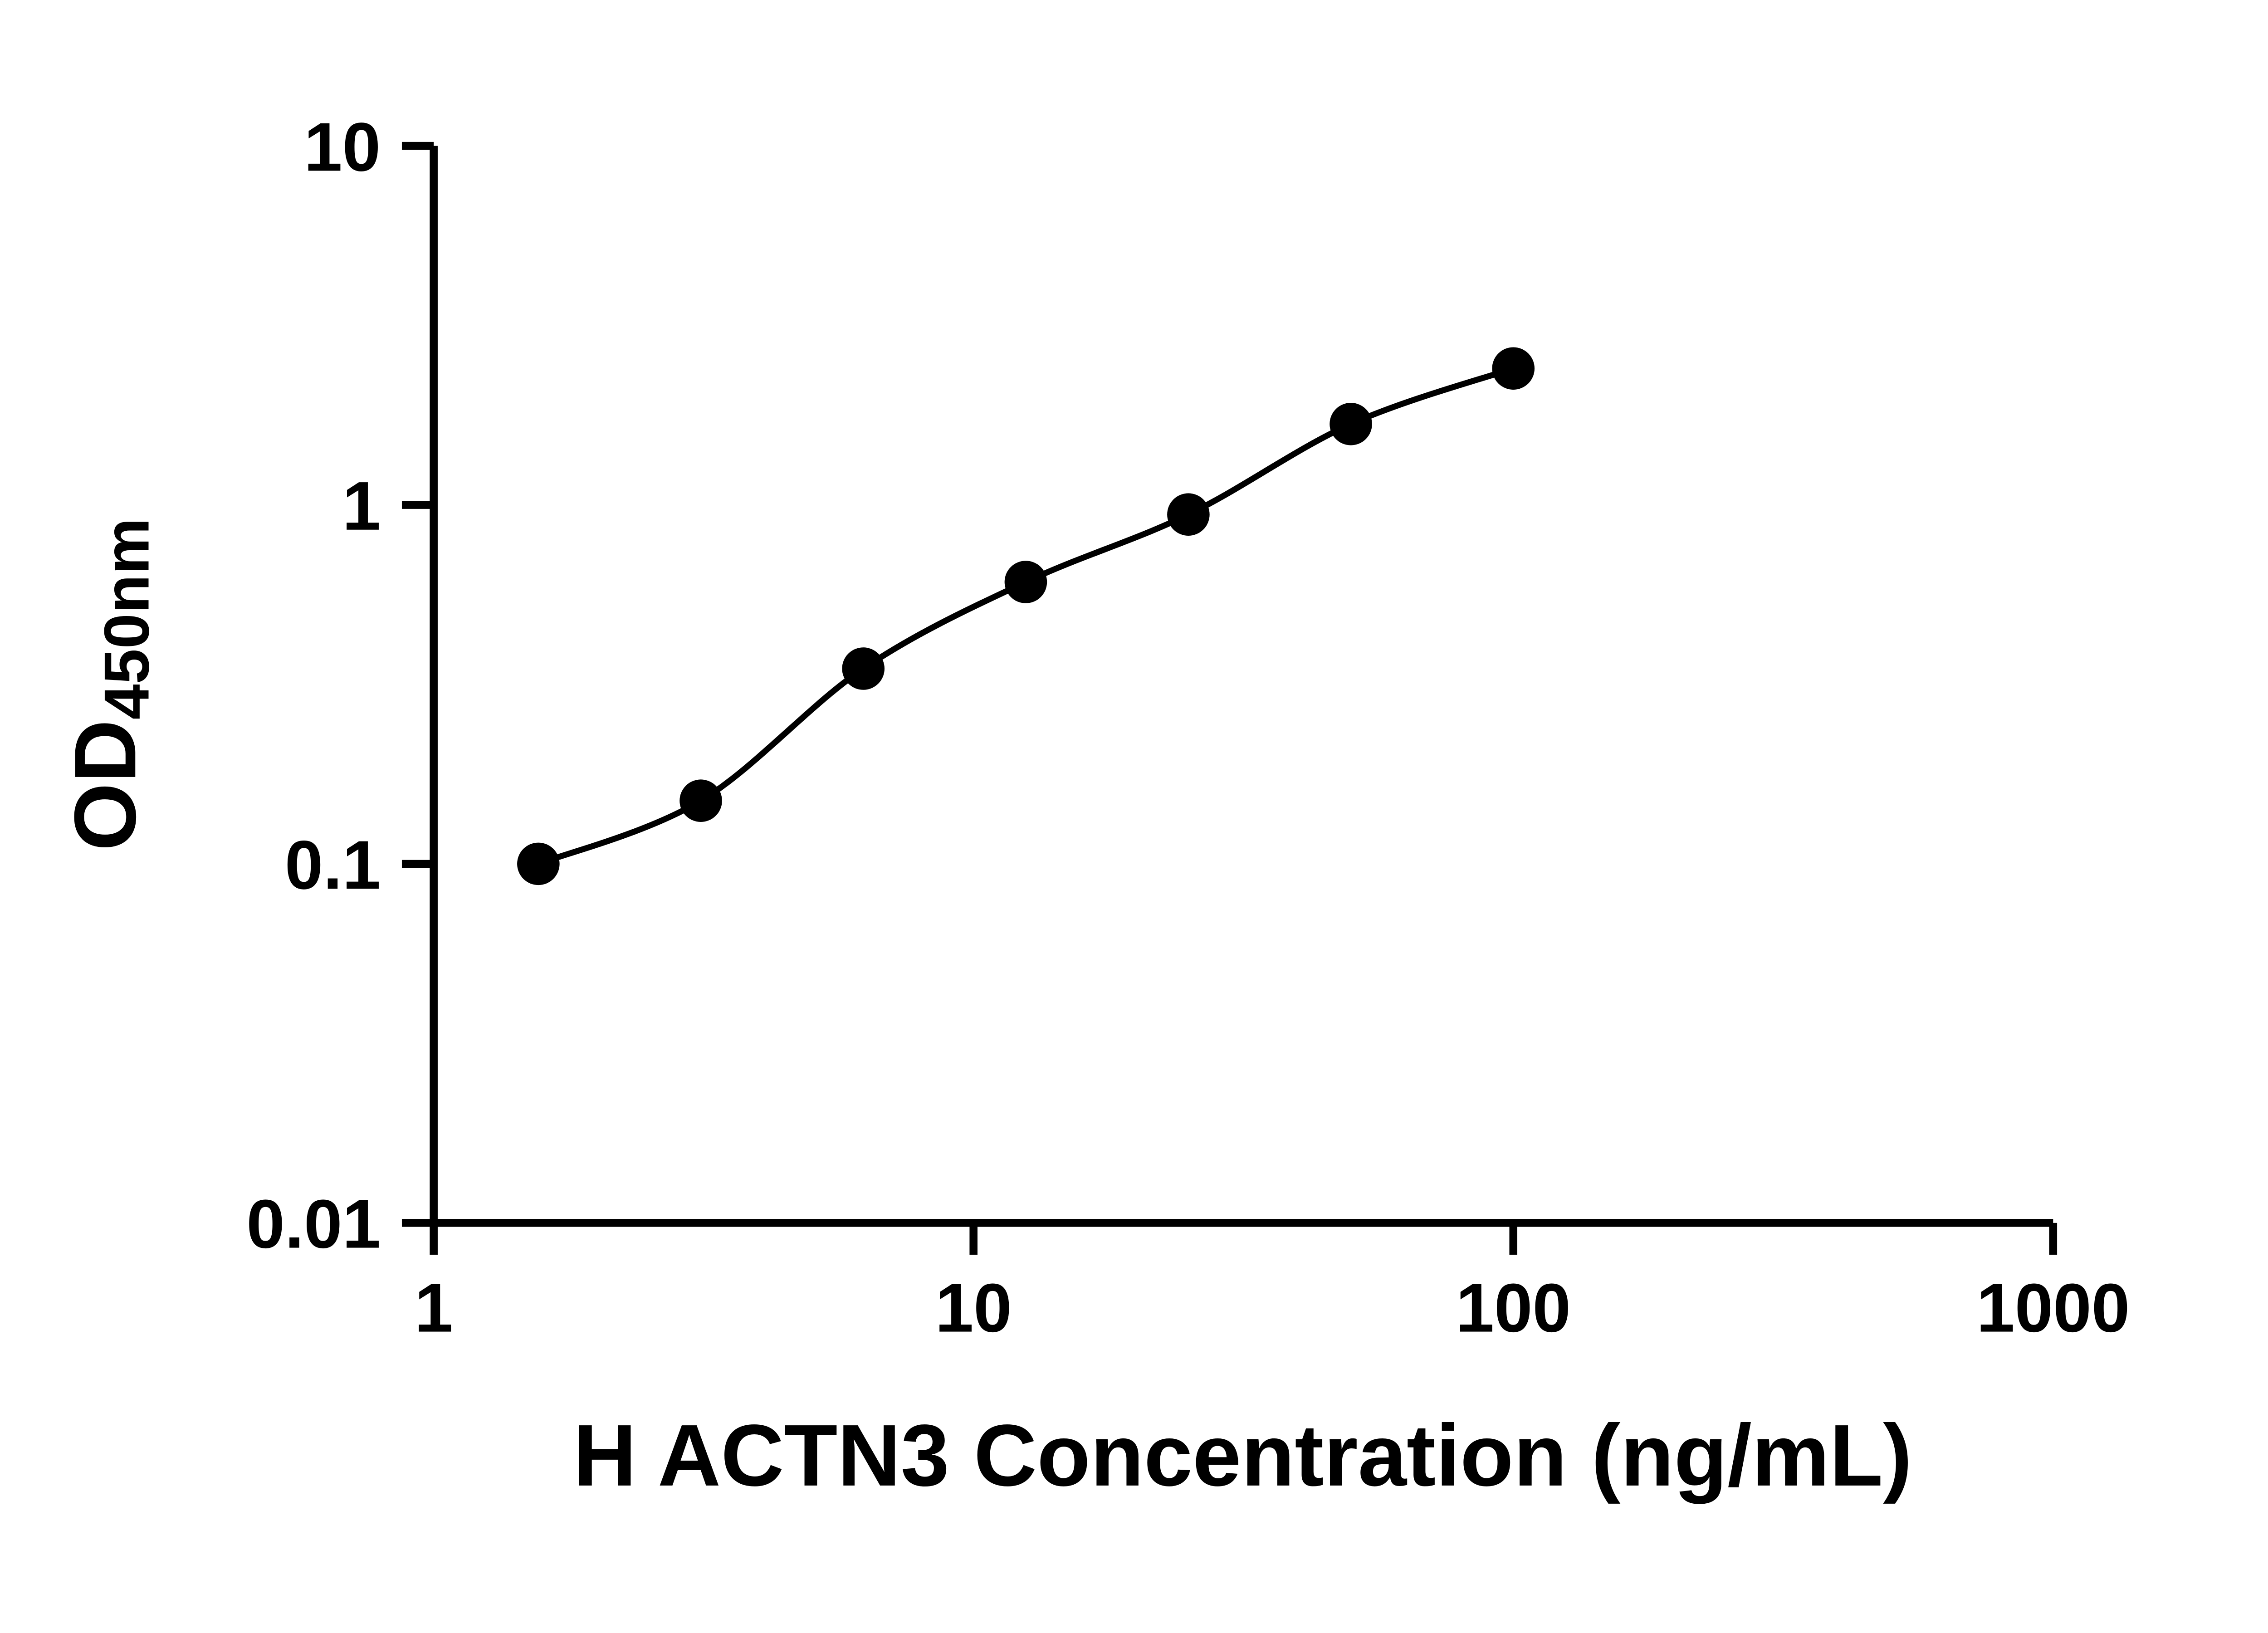  What do you see at coordinates (1514, 1308) in the screenshot?
I see `x-tick-label: 100` at bounding box center [1514, 1308].